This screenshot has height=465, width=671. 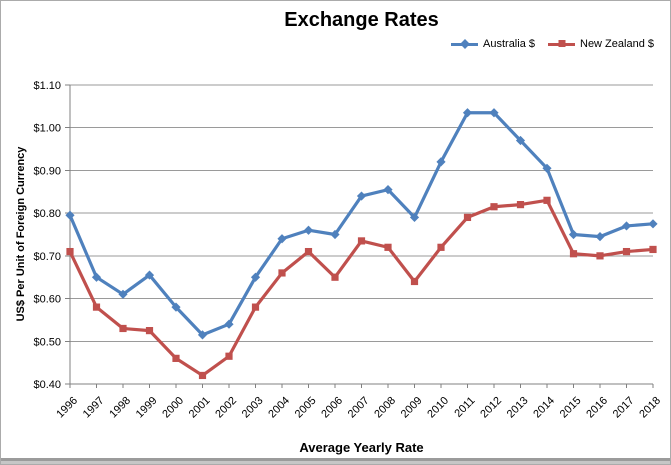 What do you see at coordinates (47, 300) in the screenshot?
I see `y-tick-label-0.60: $0.60` at bounding box center [47, 300].